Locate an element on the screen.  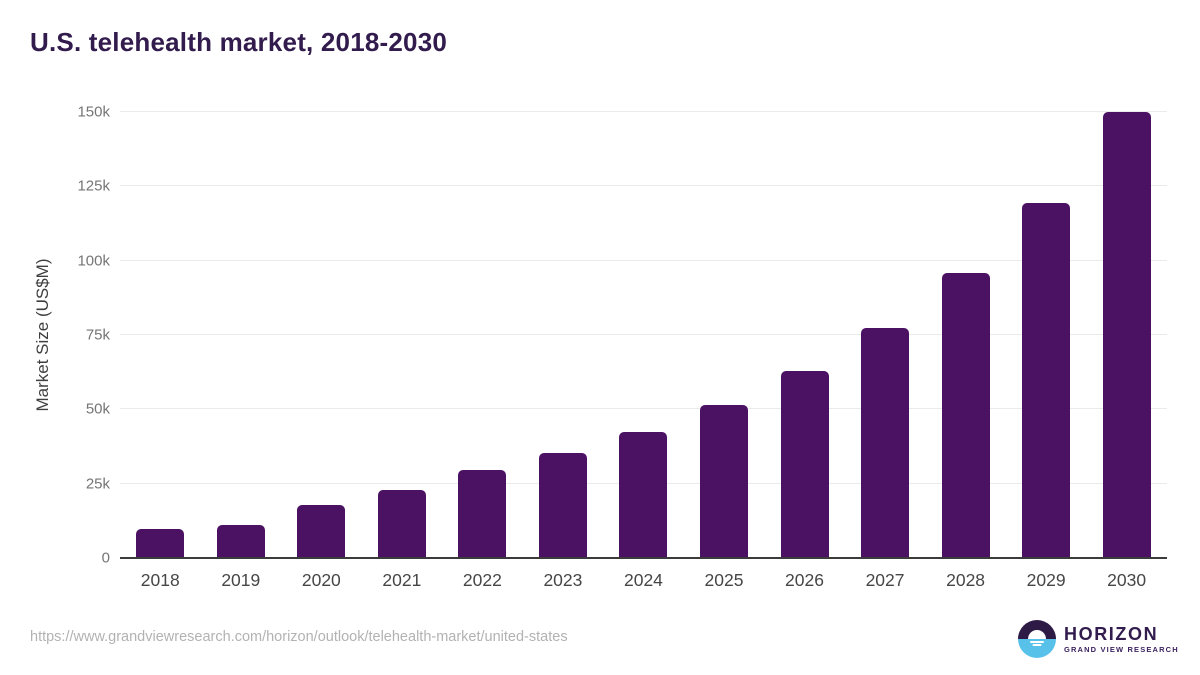
horizon-logo-icon is located at coordinates (1037, 639).